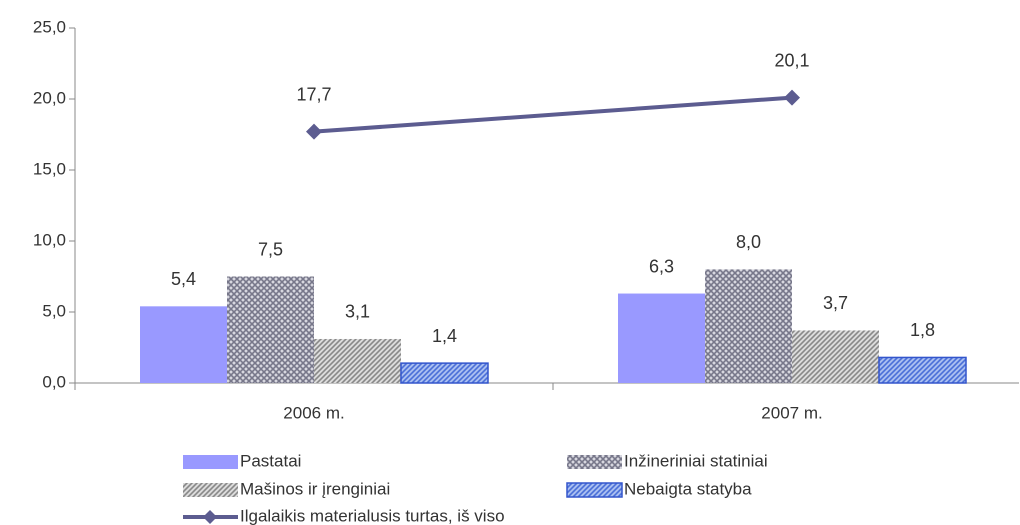 The image size is (1020, 525). I want to click on legend-label: Inžineriniai statiniai, so click(696, 460).